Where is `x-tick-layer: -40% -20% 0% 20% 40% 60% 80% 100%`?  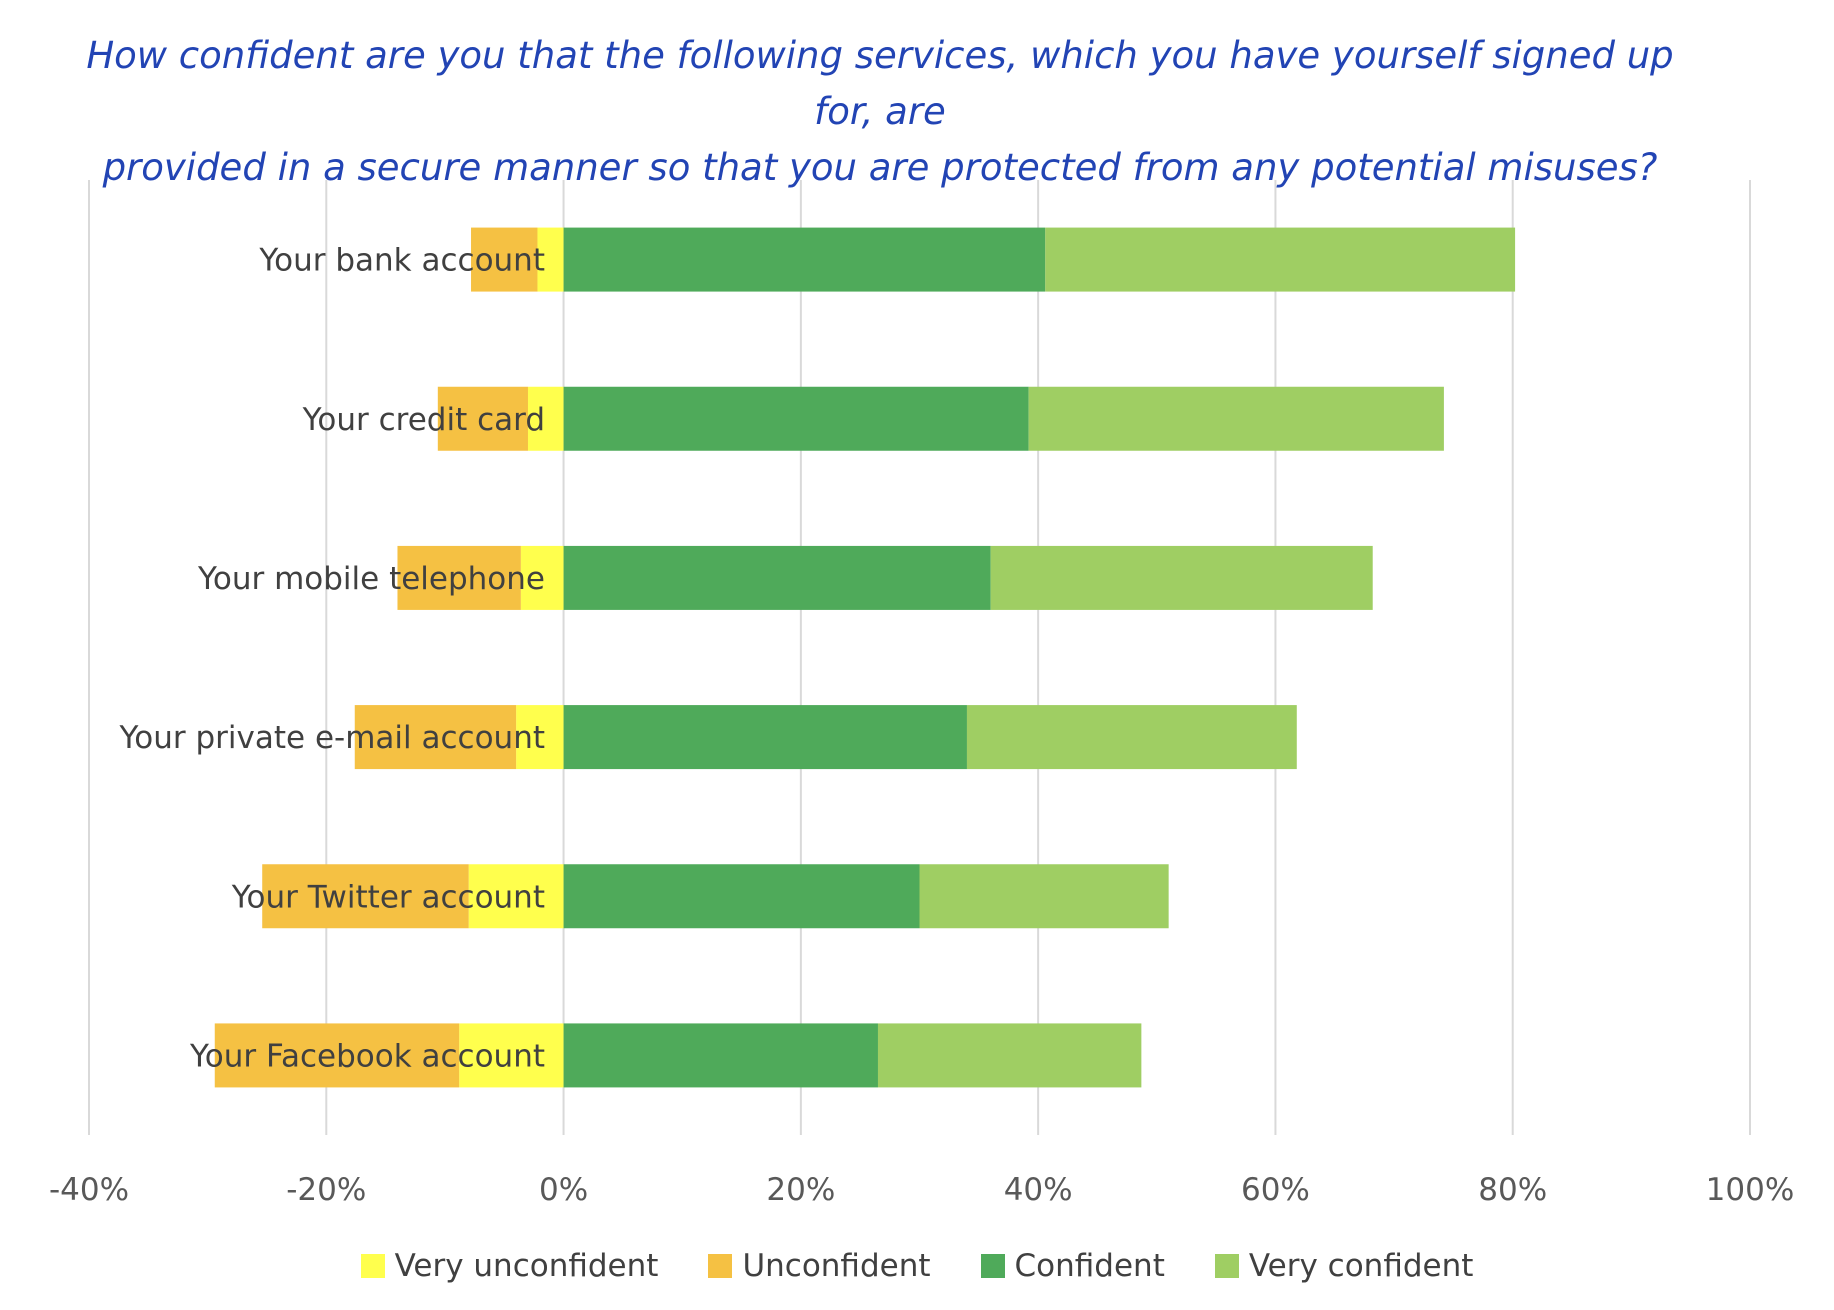
x-tick-layer: -40% -20% 0% 20% 40% 60% 80% 100% is located at coordinates (921, 1190).